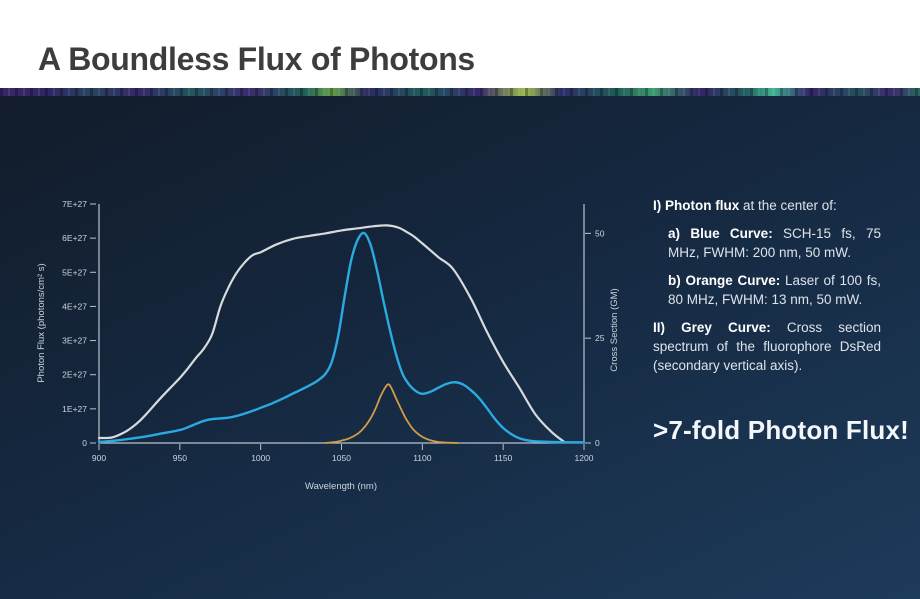 The image size is (920, 599). I want to click on curve-orange, so click(391, 413).